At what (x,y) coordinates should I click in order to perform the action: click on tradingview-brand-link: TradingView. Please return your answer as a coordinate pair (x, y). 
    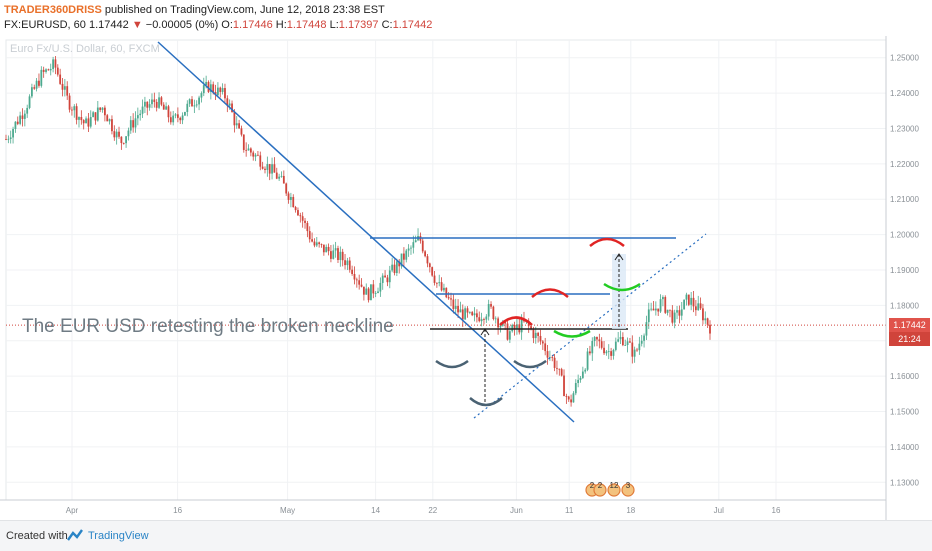
    Looking at the image, I should click on (118, 536).